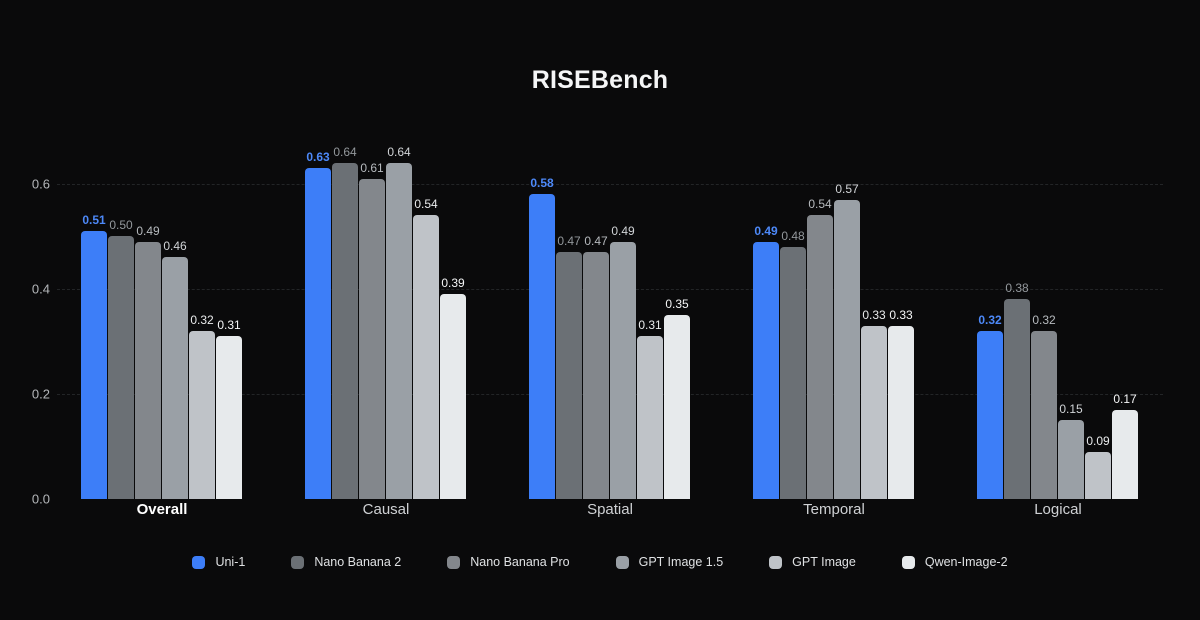 This screenshot has height=620, width=1200. I want to click on legend-swatch-gpt-image, so click(776, 562).